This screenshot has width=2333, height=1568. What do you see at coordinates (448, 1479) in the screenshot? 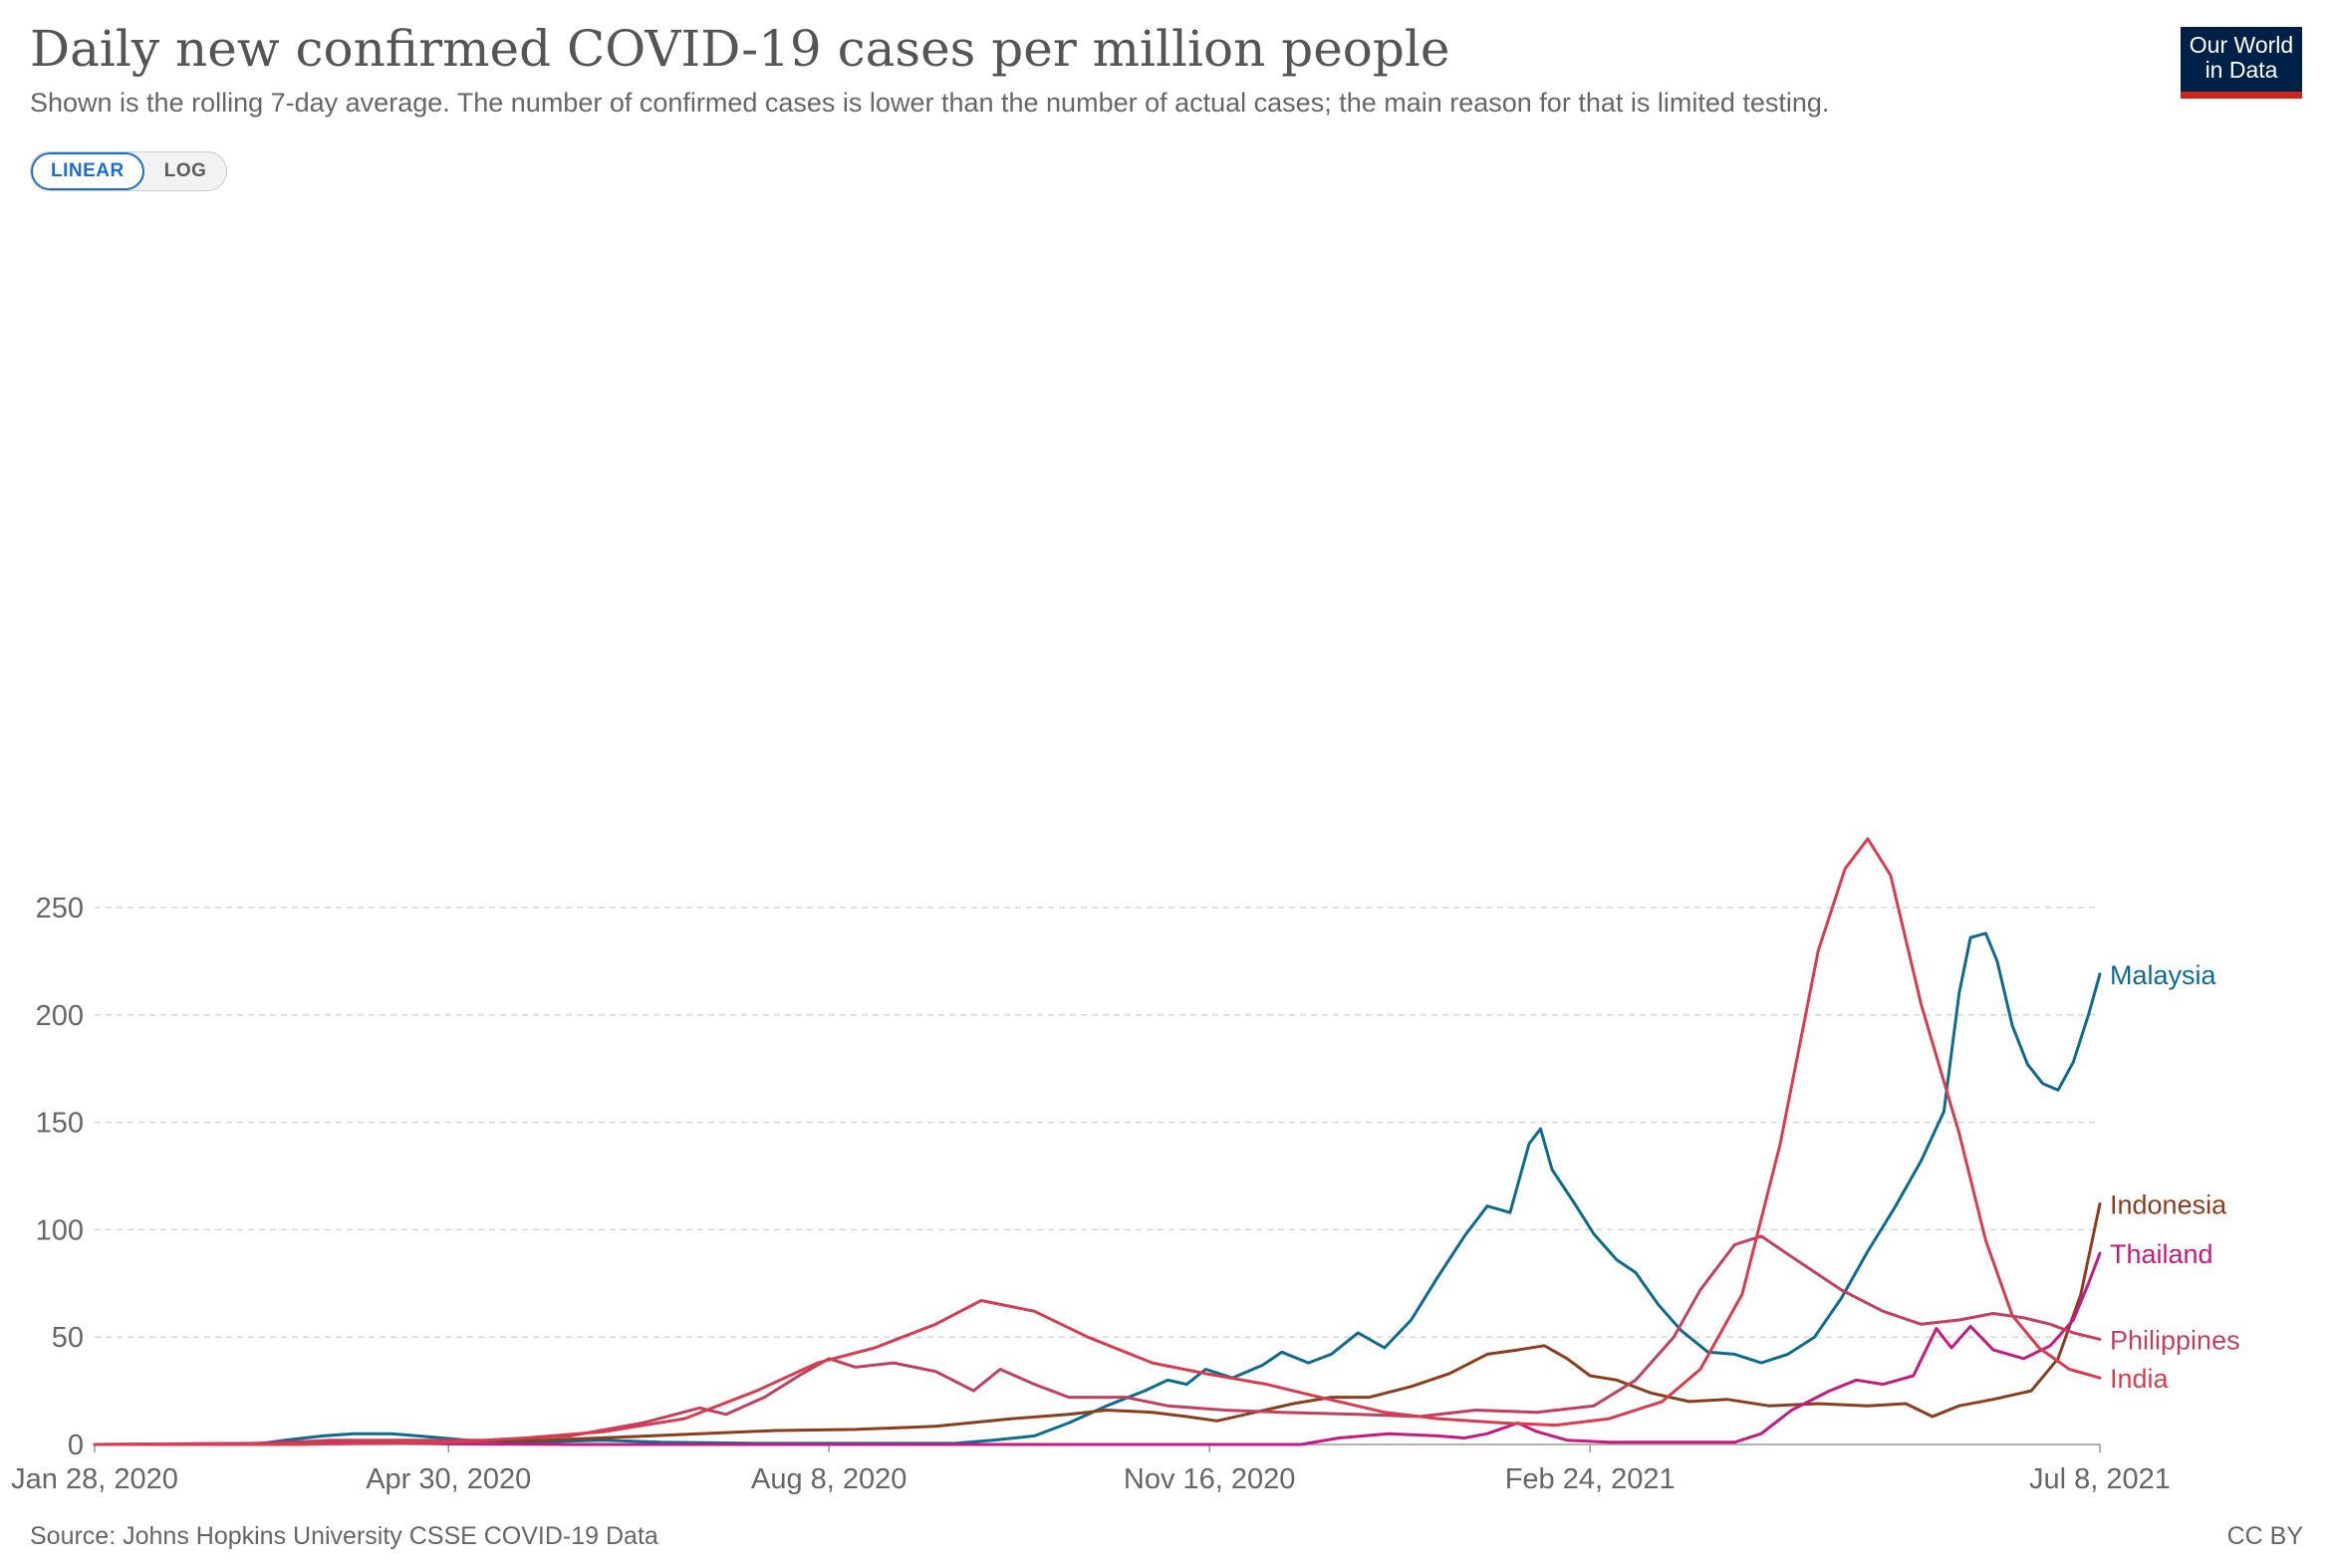
I see `x-tick-label: Apr 30, 2020` at bounding box center [448, 1479].